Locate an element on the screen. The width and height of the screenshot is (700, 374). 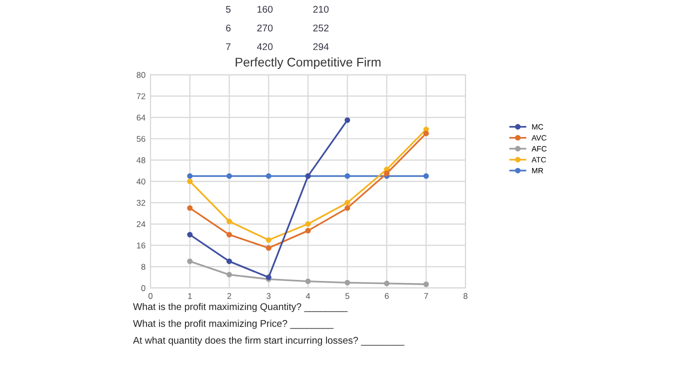
text: 270 is located at coordinates (265, 28).